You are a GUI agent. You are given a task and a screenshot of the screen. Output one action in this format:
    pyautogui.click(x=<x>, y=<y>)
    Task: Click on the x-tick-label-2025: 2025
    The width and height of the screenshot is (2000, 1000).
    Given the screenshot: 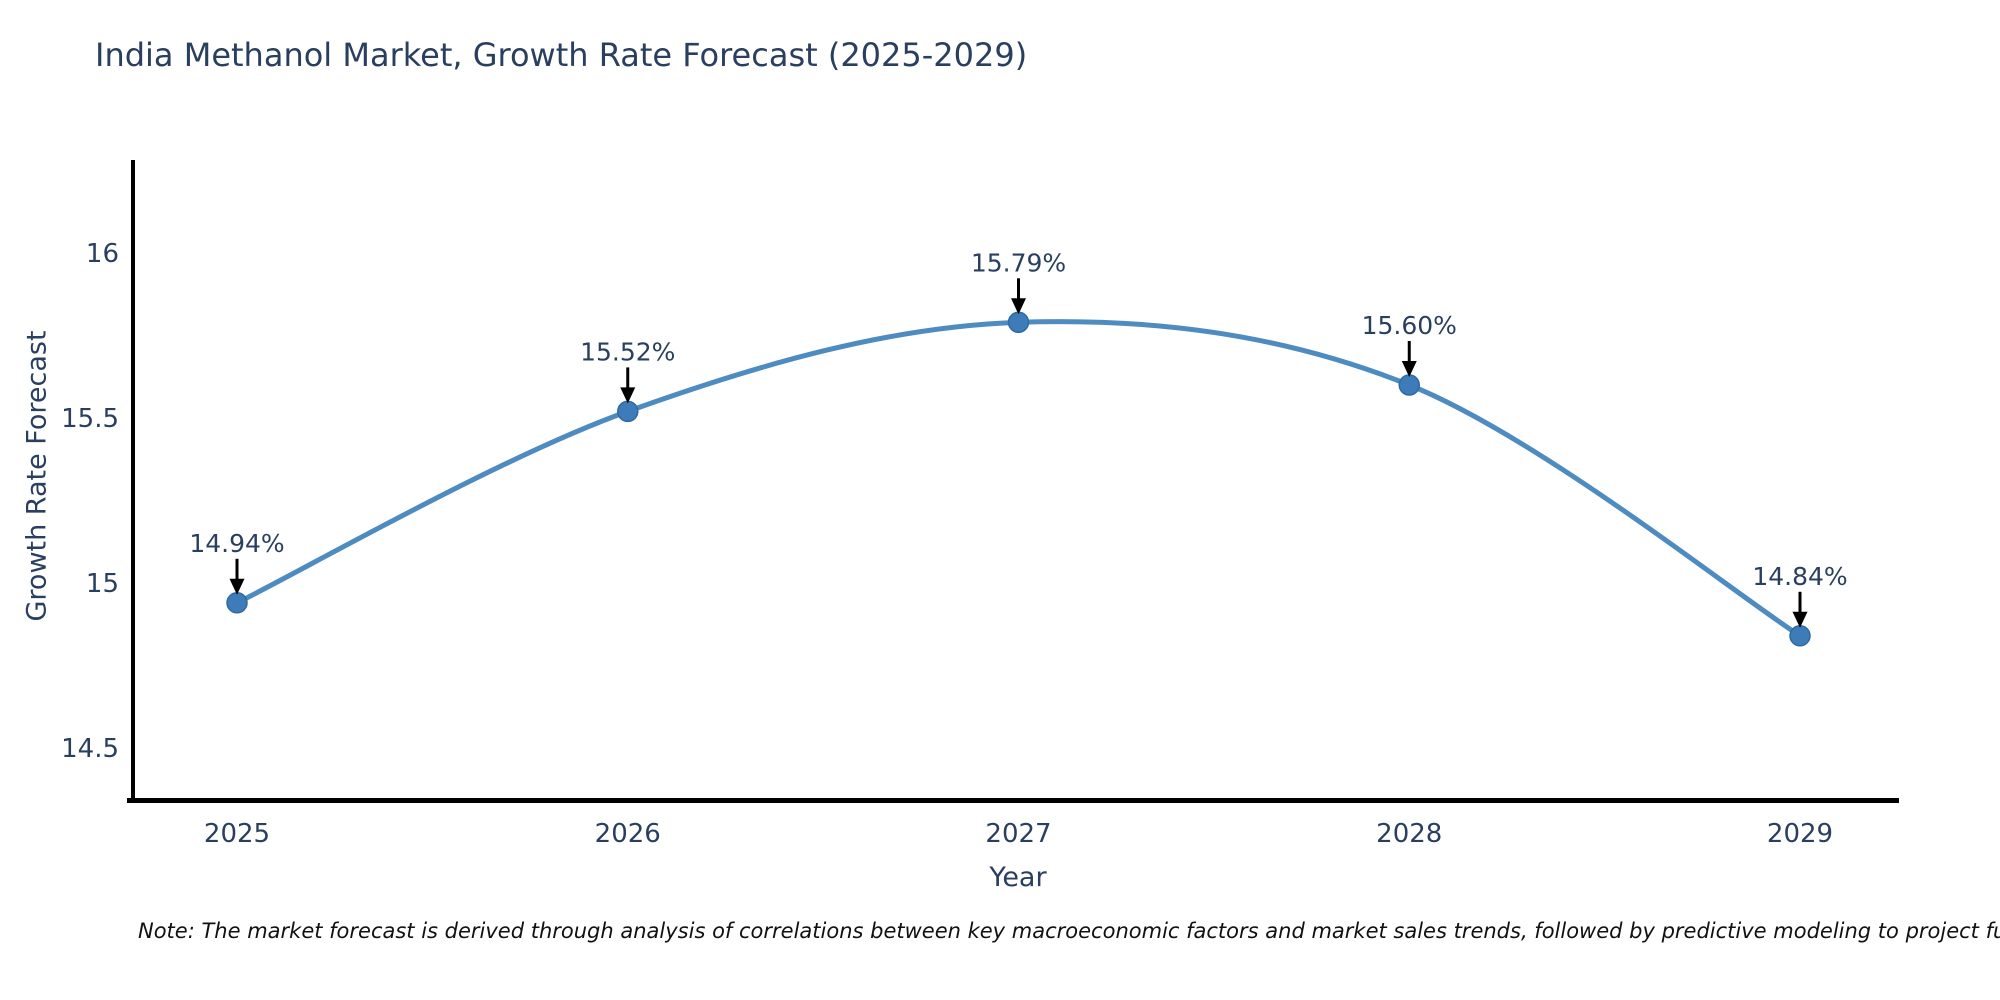 What is the action you would take?
    pyautogui.click(x=237, y=834)
    